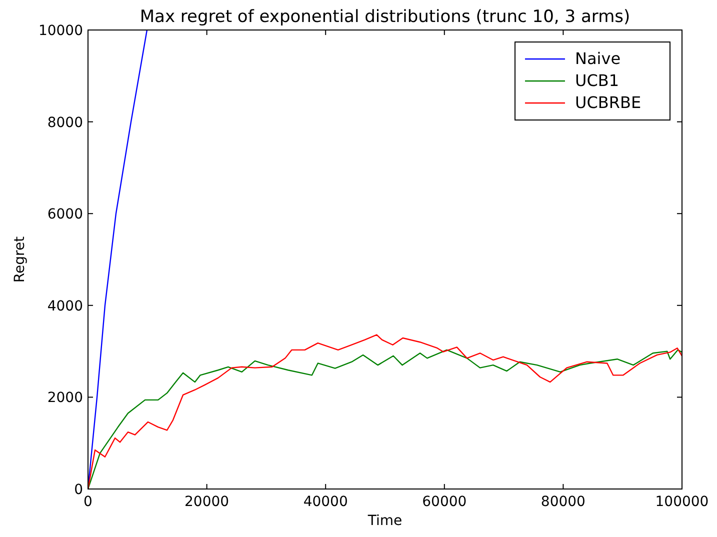  Describe the element at coordinates (78, 490) in the screenshot. I see `y-tick-label: 0` at that location.